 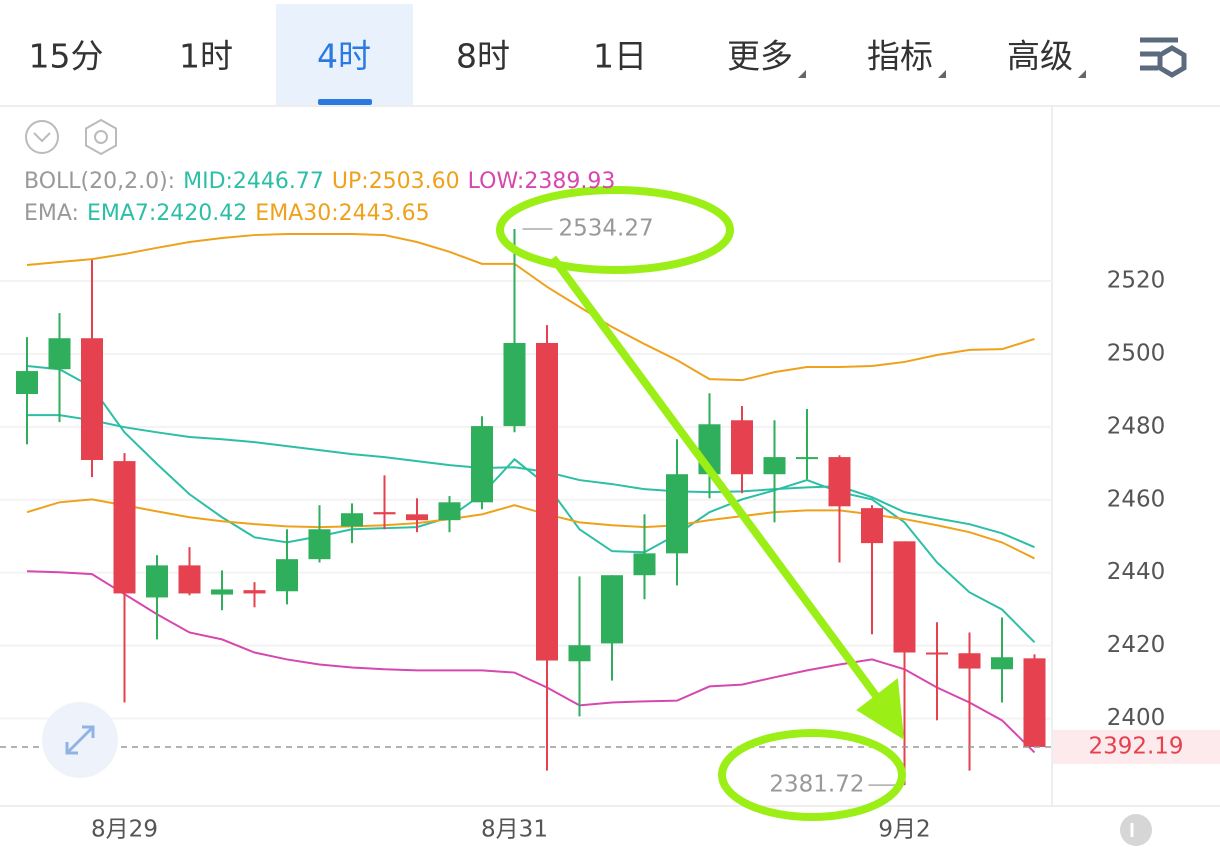 I want to click on legend-row: EMA: EMA7:2420.42 EMA30:2443.65, so click(x=323, y=214).